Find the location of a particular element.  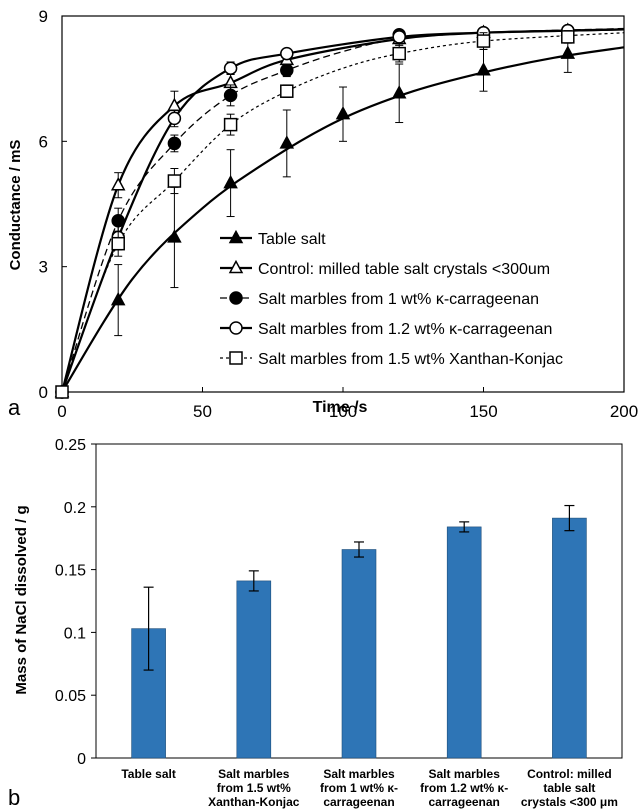

category-label: Control: milled is located at coordinates (569, 774).